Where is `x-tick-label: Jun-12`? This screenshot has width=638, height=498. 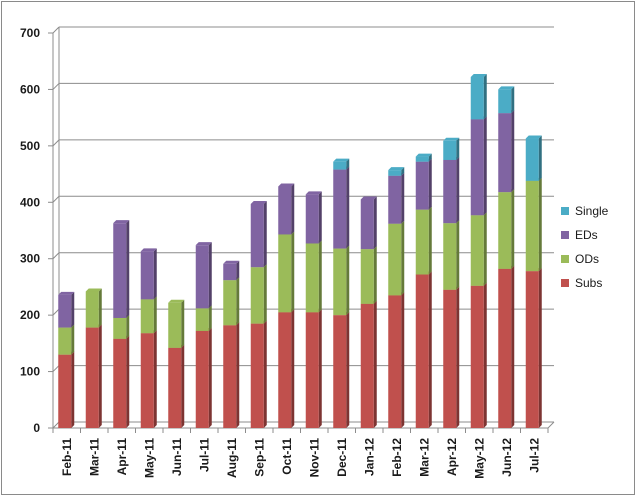
x-tick-label: Jun-12 is located at coordinates (507, 457).